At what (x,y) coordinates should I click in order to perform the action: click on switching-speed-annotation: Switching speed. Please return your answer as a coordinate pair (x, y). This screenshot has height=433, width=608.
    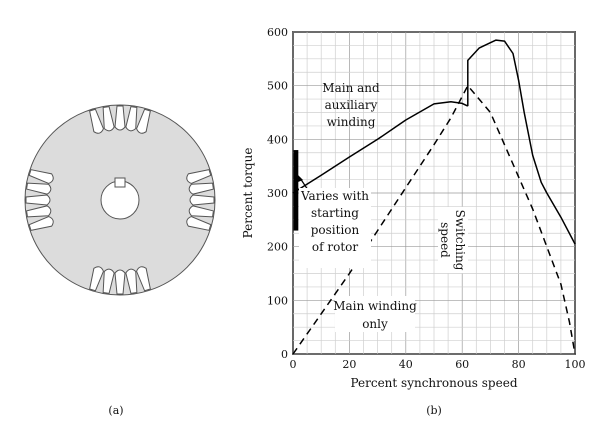
    Looking at the image, I should click on (453, 240).